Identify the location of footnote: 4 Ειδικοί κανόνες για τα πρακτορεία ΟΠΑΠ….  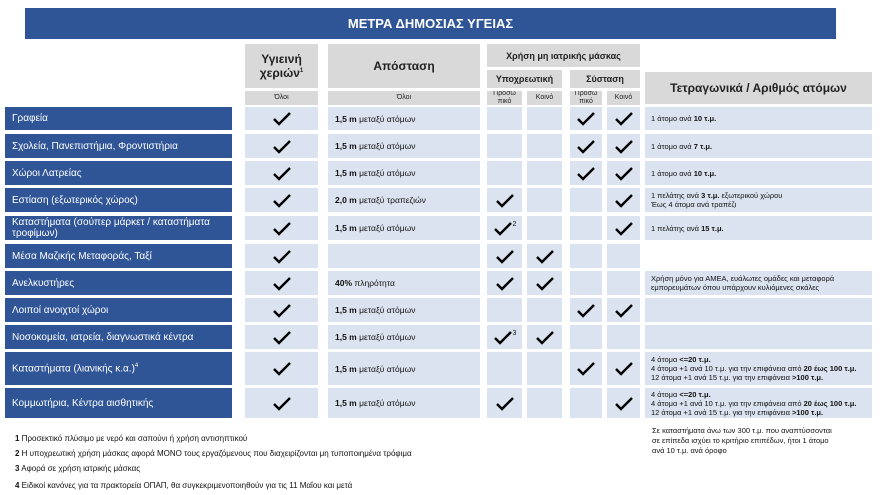
(315, 486).